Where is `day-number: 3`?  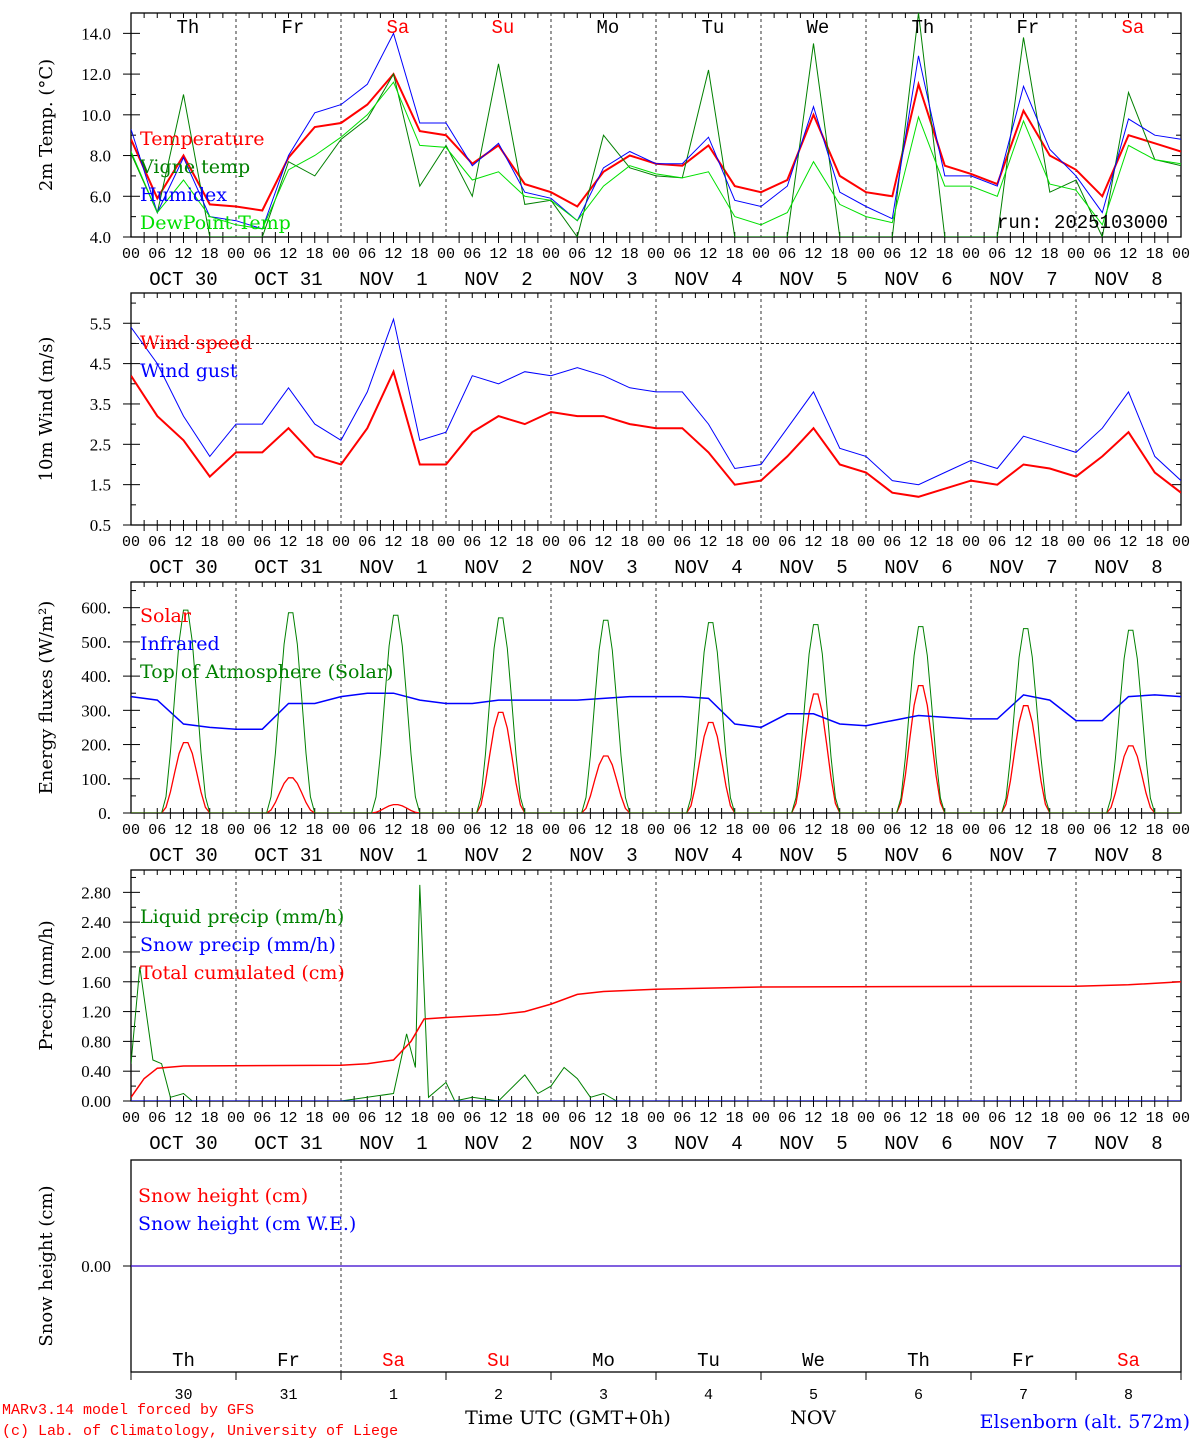 day-number: 3 is located at coordinates (603, 1395).